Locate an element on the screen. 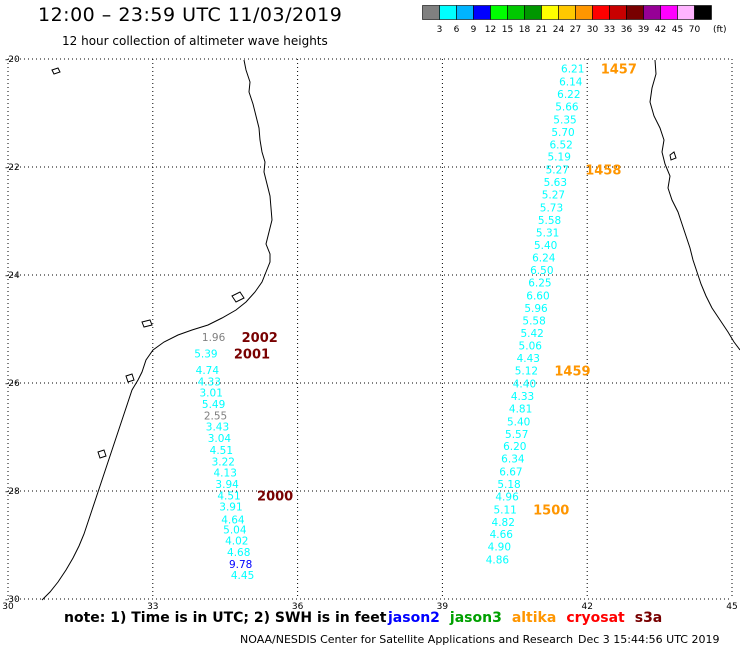 Image resolution: width=740 pixels, height=650 pixels. swh-value-label: 9.78 is located at coordinates (240, 565).